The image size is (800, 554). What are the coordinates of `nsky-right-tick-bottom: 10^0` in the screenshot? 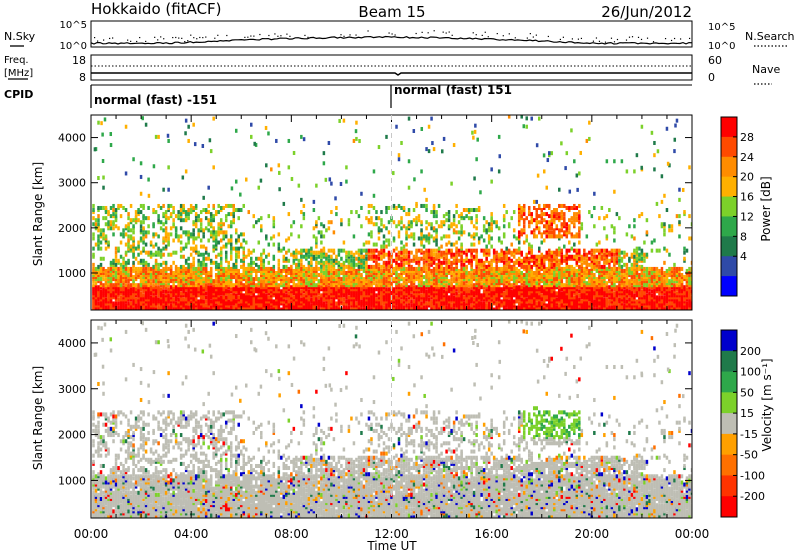 It's located at (721, 46).